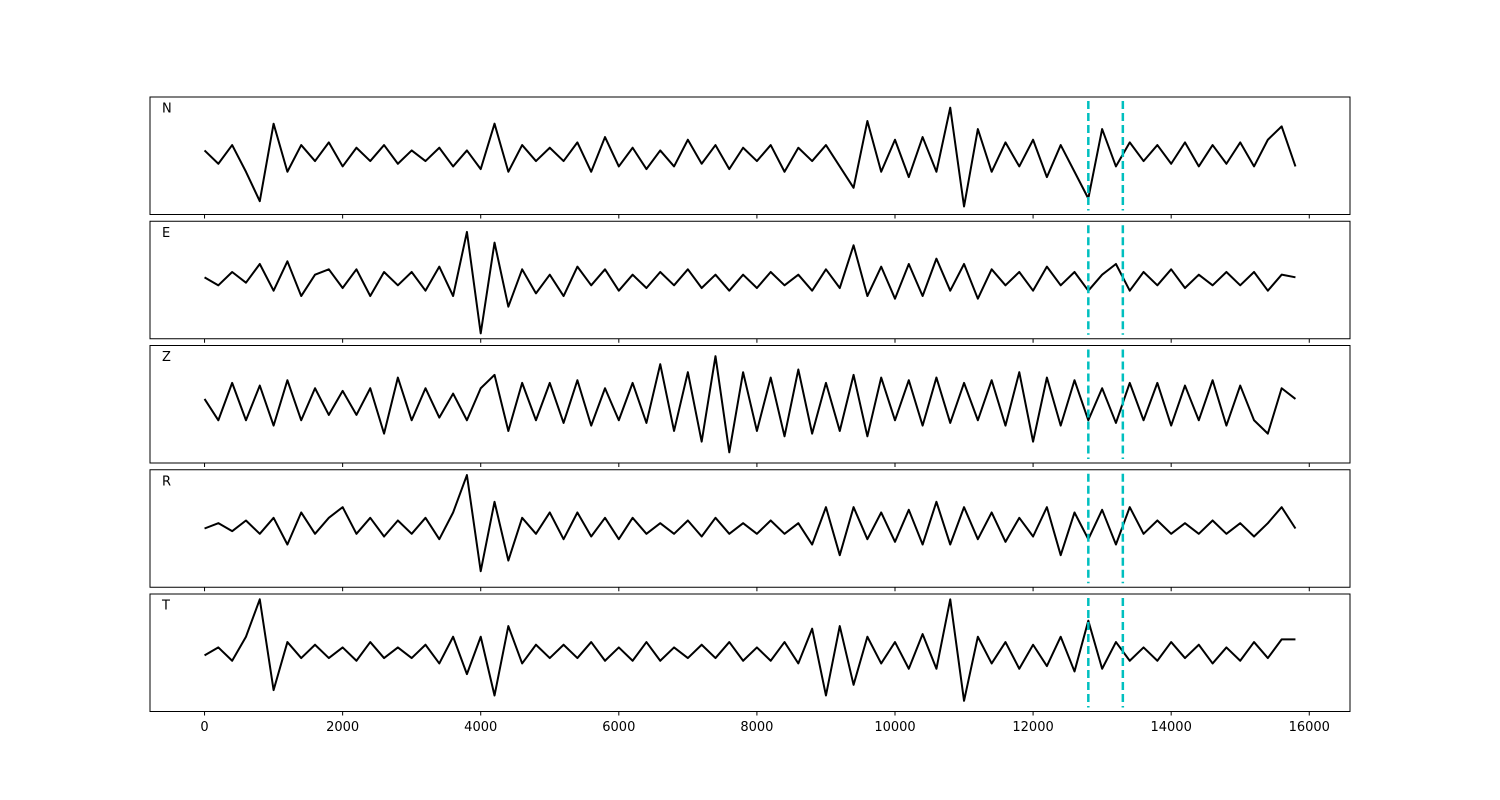 This screenshot has height=800, width=1500. What do you see at coordinates (167, 109) in the screenshot?
I see `panel-label: N` at bounding box center [167, 109].